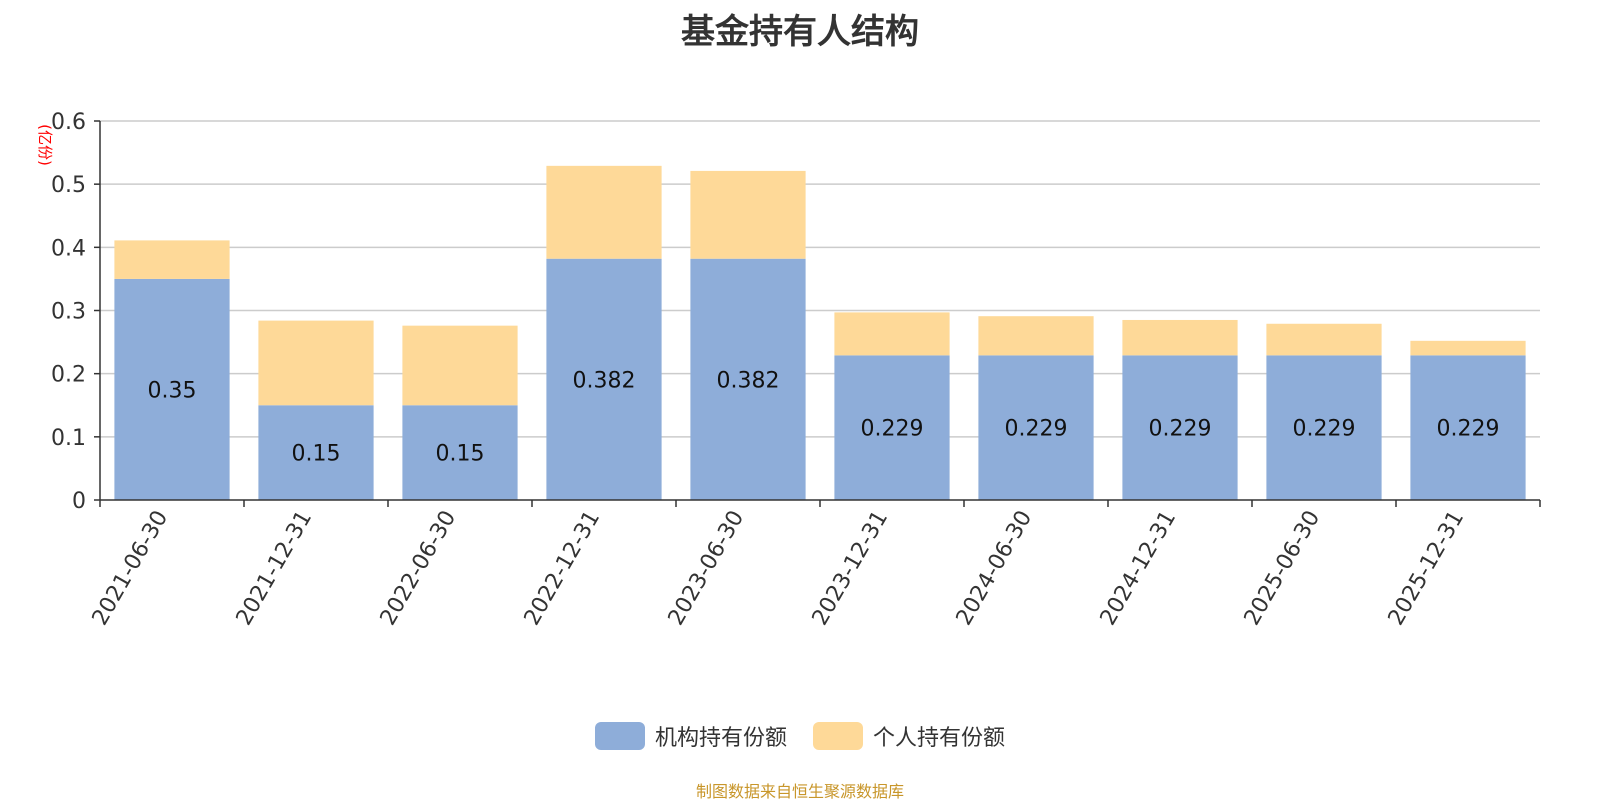  What do you see at coordinates (45, 145) in the screenshot?
I see `y-axis-title: (亿份)` at bounding box center [45, 145].